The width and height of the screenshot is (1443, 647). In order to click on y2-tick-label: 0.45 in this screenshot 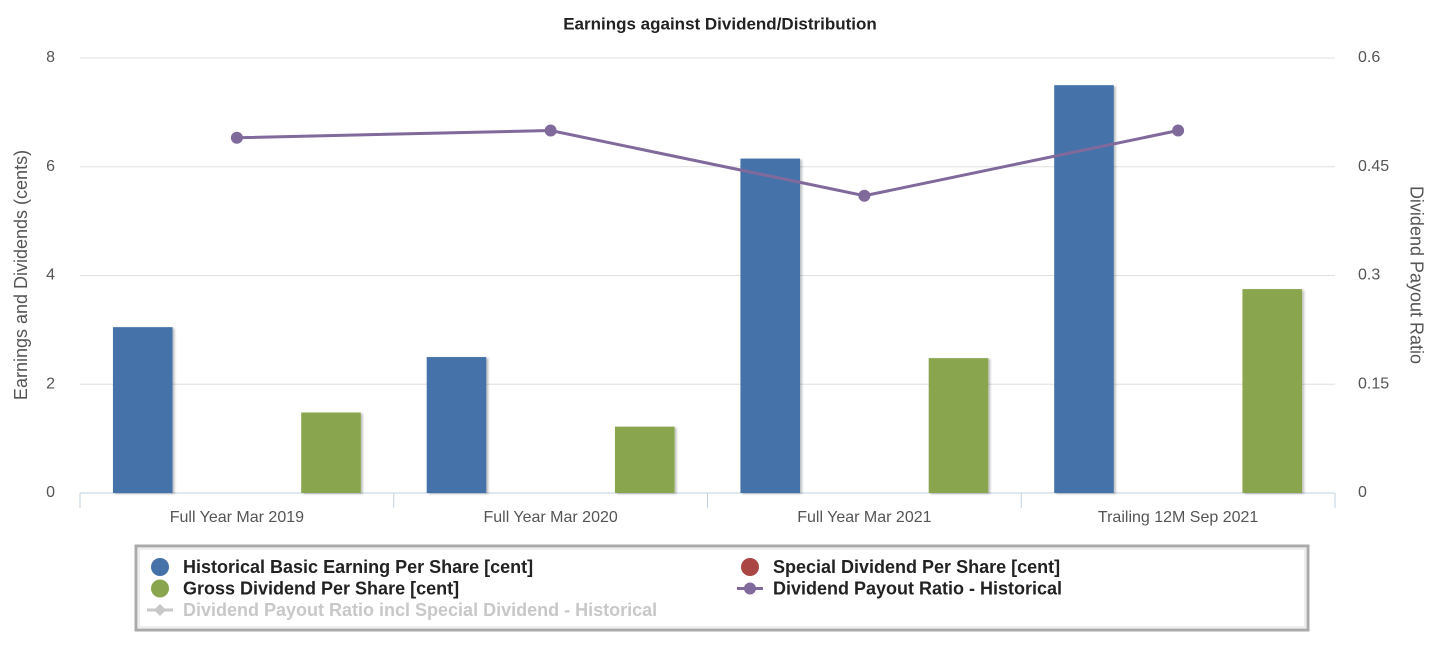, I will do `click(1373, 166)`.